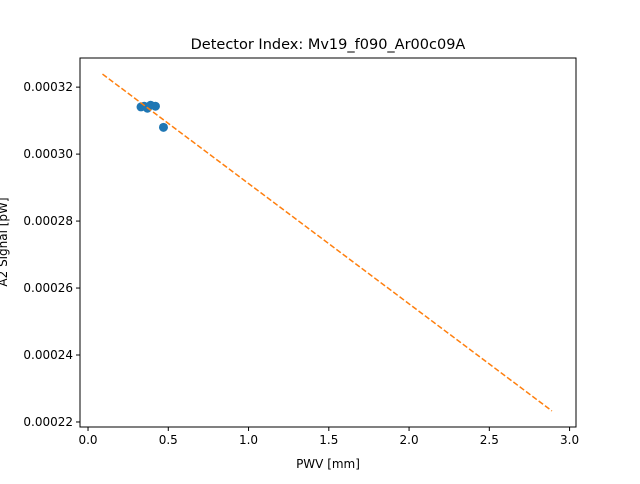 This screenshot has height=484, width=640. I want to click on x-axis-label: PWV [mm], so click(328, 464).